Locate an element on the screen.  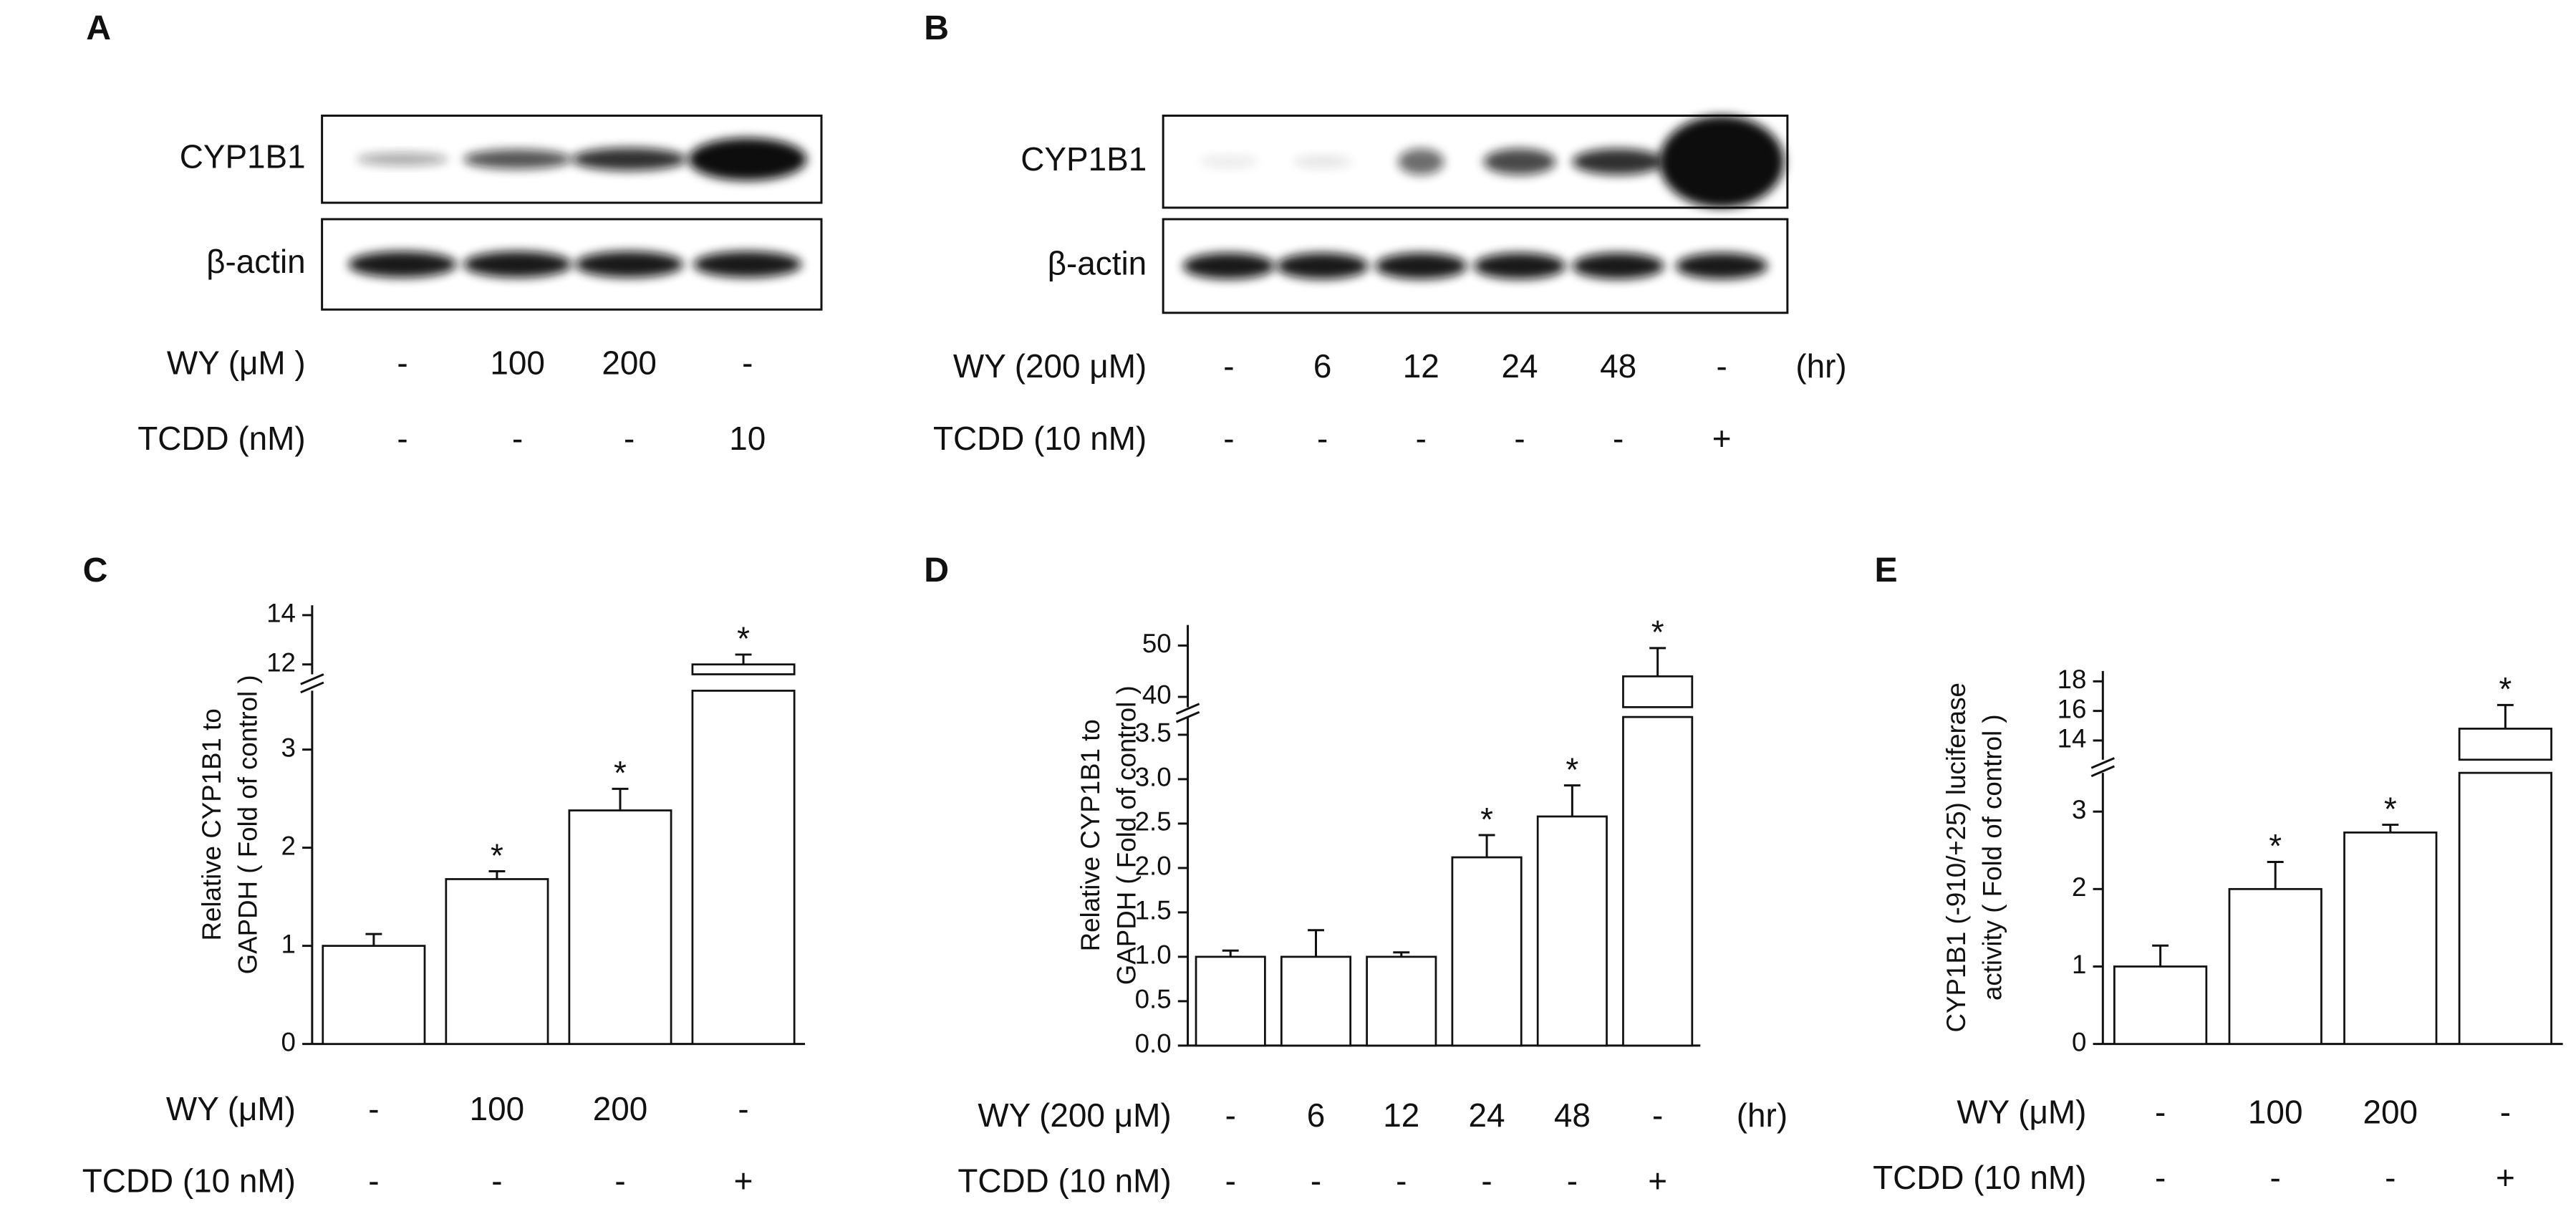
y-axis-label: GAPDH ( Fold of control ) is located at coordinates (1127, 835).